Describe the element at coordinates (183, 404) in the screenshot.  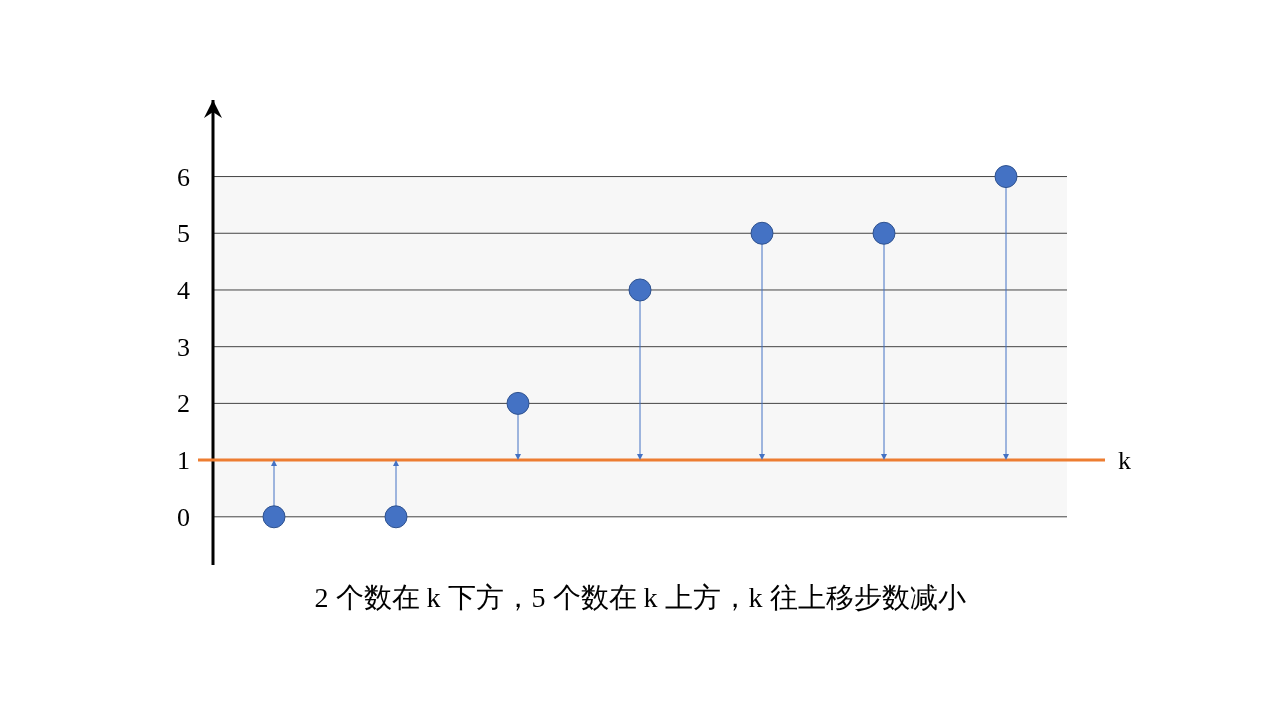
I see `y-tick-label: 2` at that location.